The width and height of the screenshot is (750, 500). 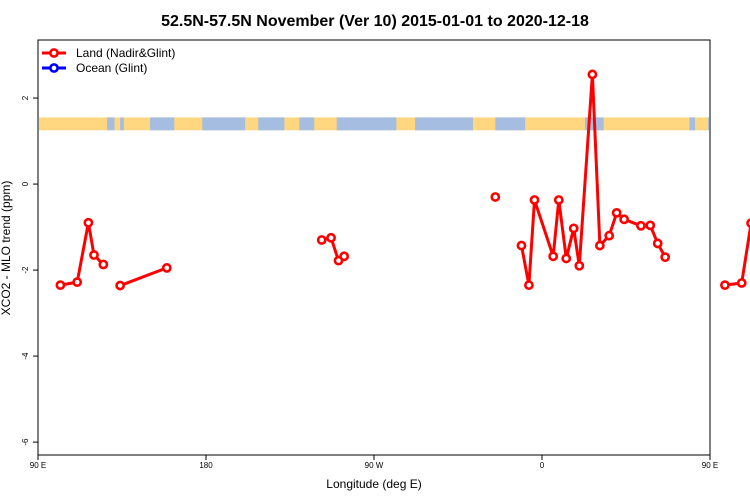 What do you see at coordinates (111, 68) in the screenshot?
I see `legend-label: Ocean (Glint)` at bounding box center [111, 68].